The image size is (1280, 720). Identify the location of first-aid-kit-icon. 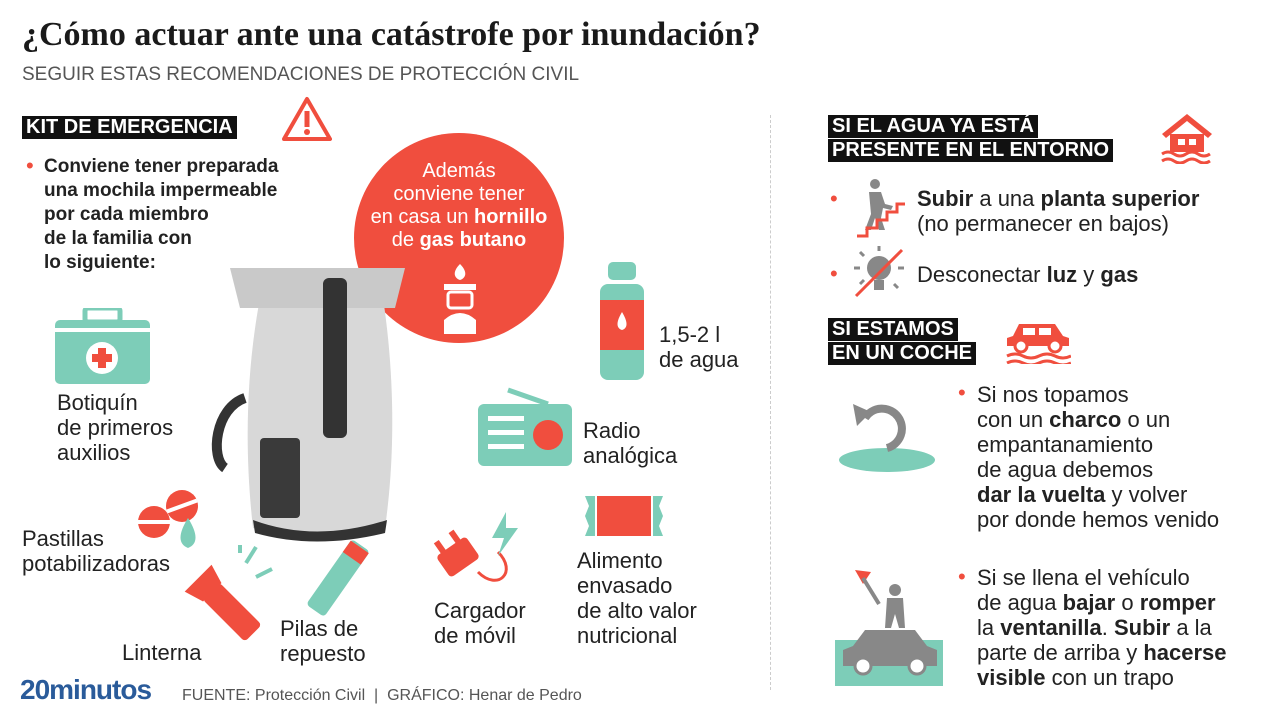
(102, 346).